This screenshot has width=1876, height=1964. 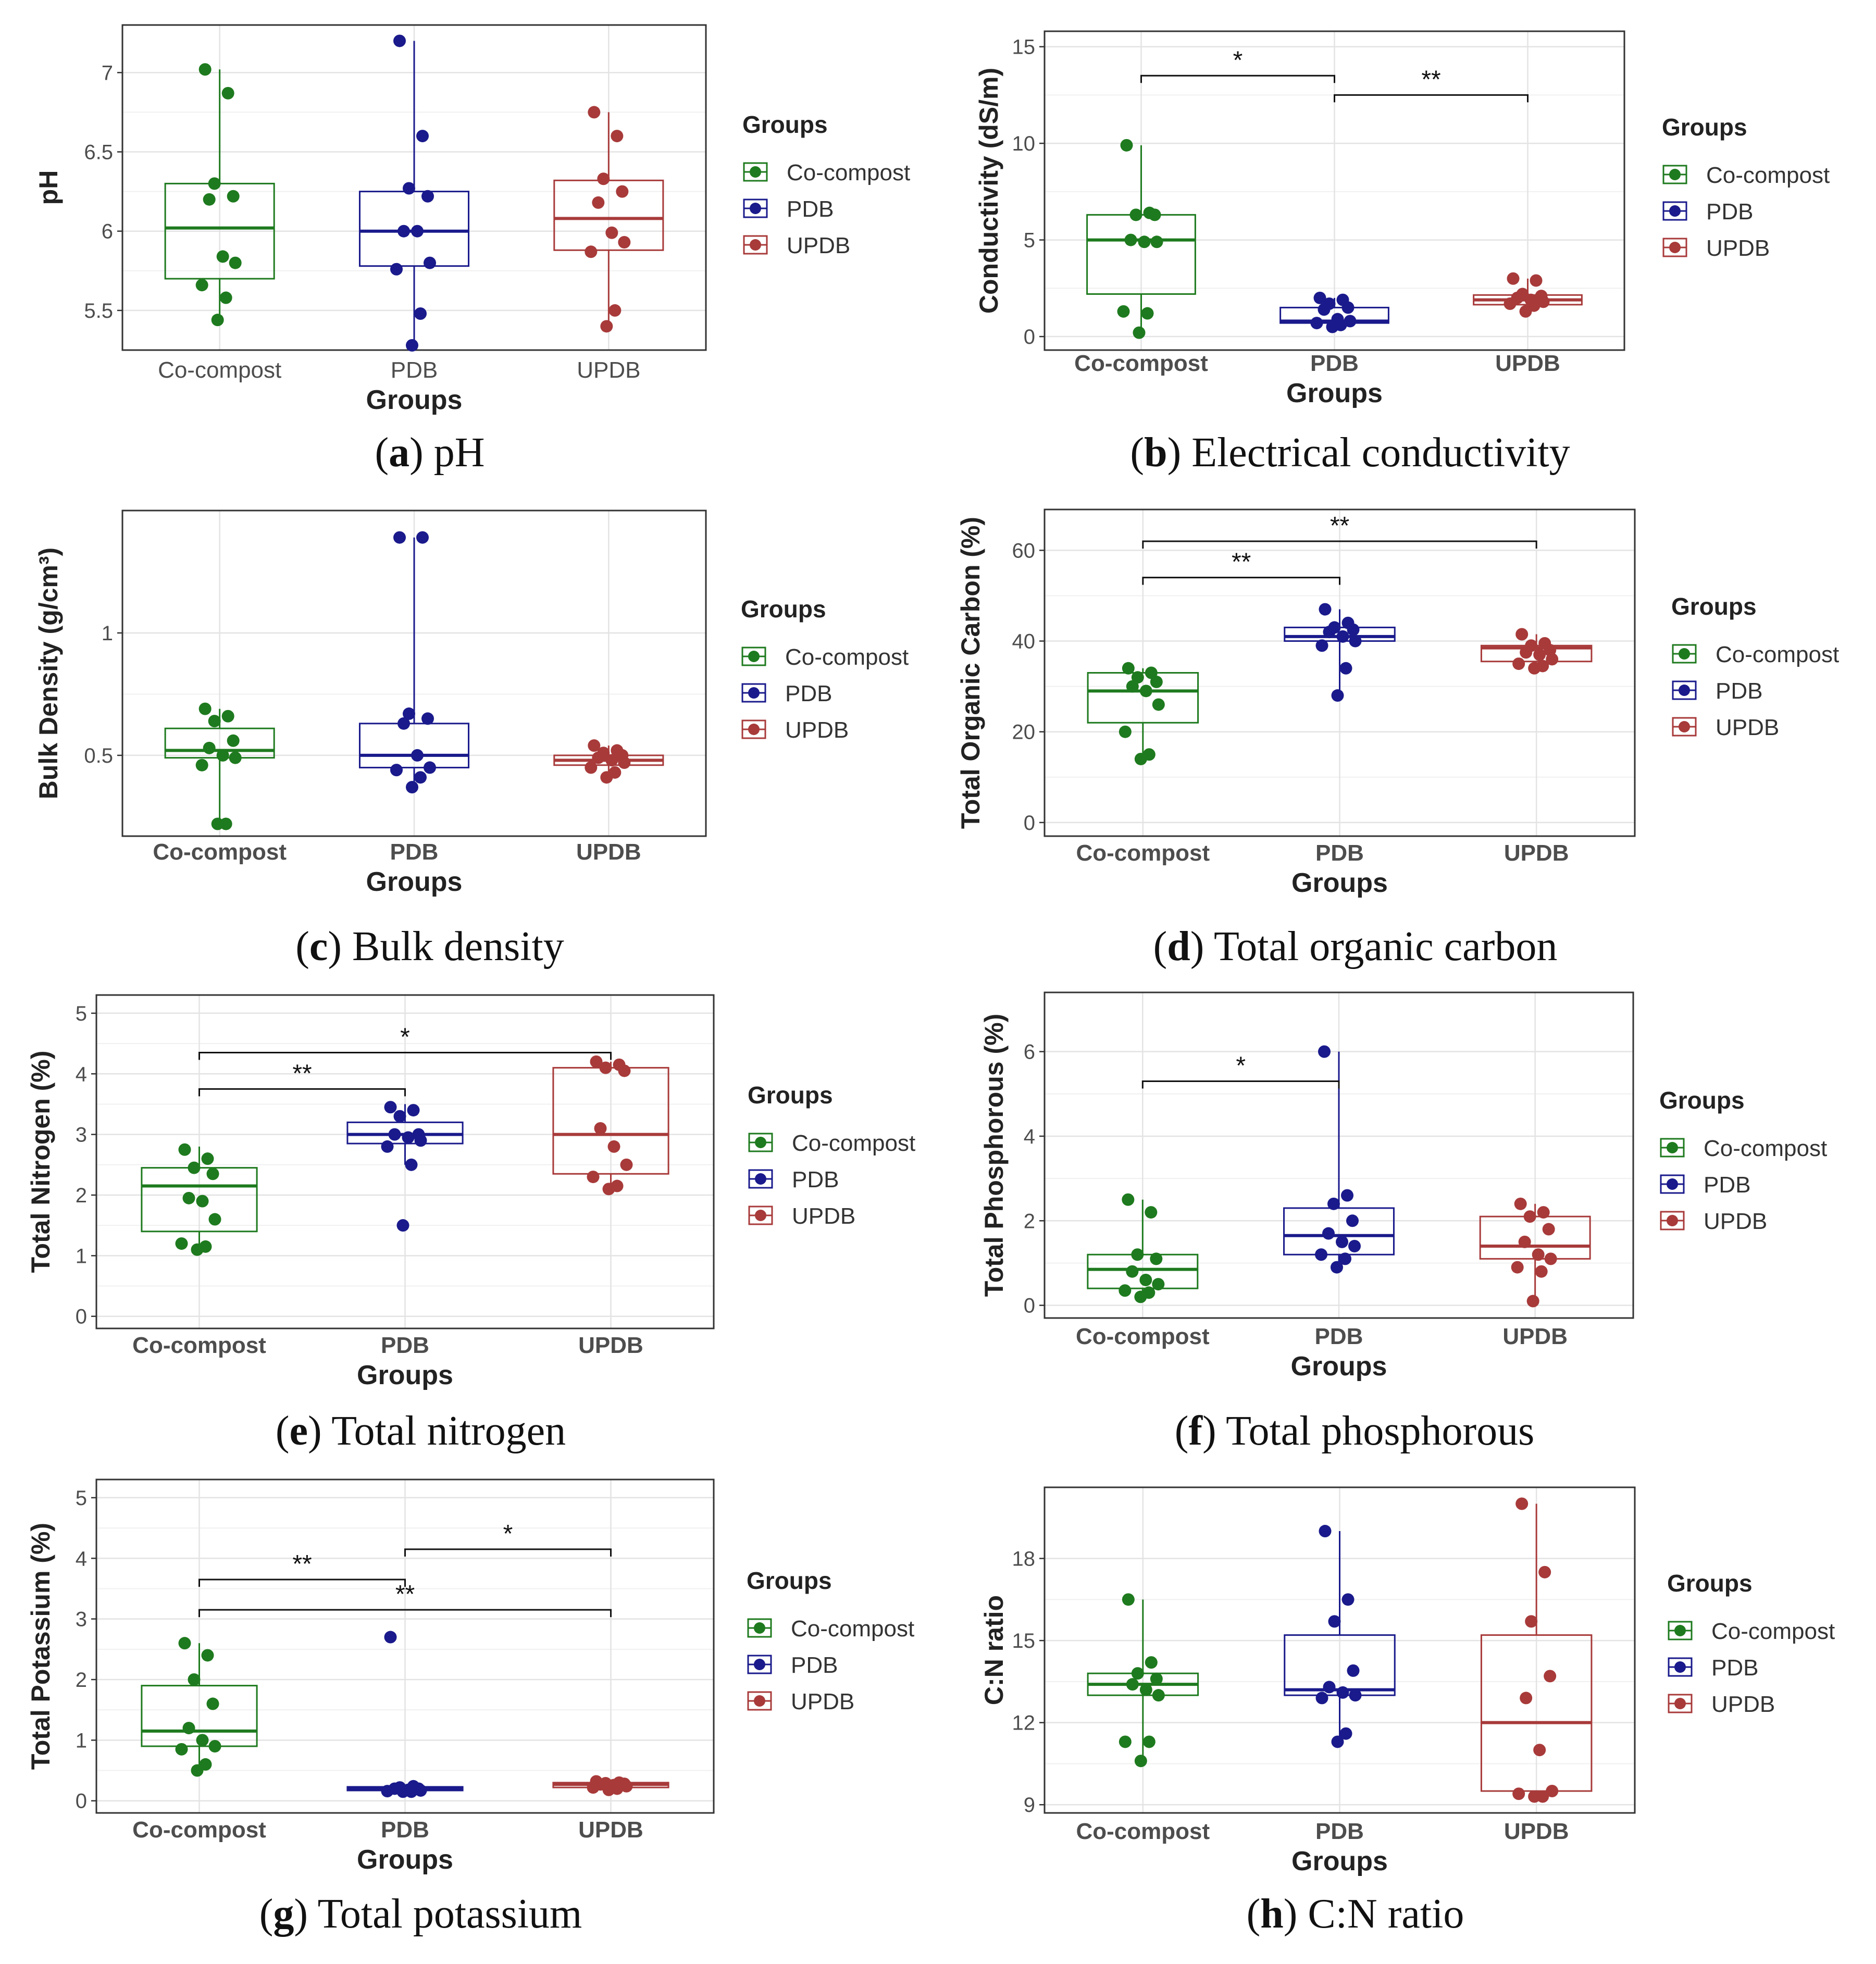 What do you see at coordinates (429, 946) in the screenshot?
I see `panel-caption: (c) Bulk density` at bounding box center [429, 946].